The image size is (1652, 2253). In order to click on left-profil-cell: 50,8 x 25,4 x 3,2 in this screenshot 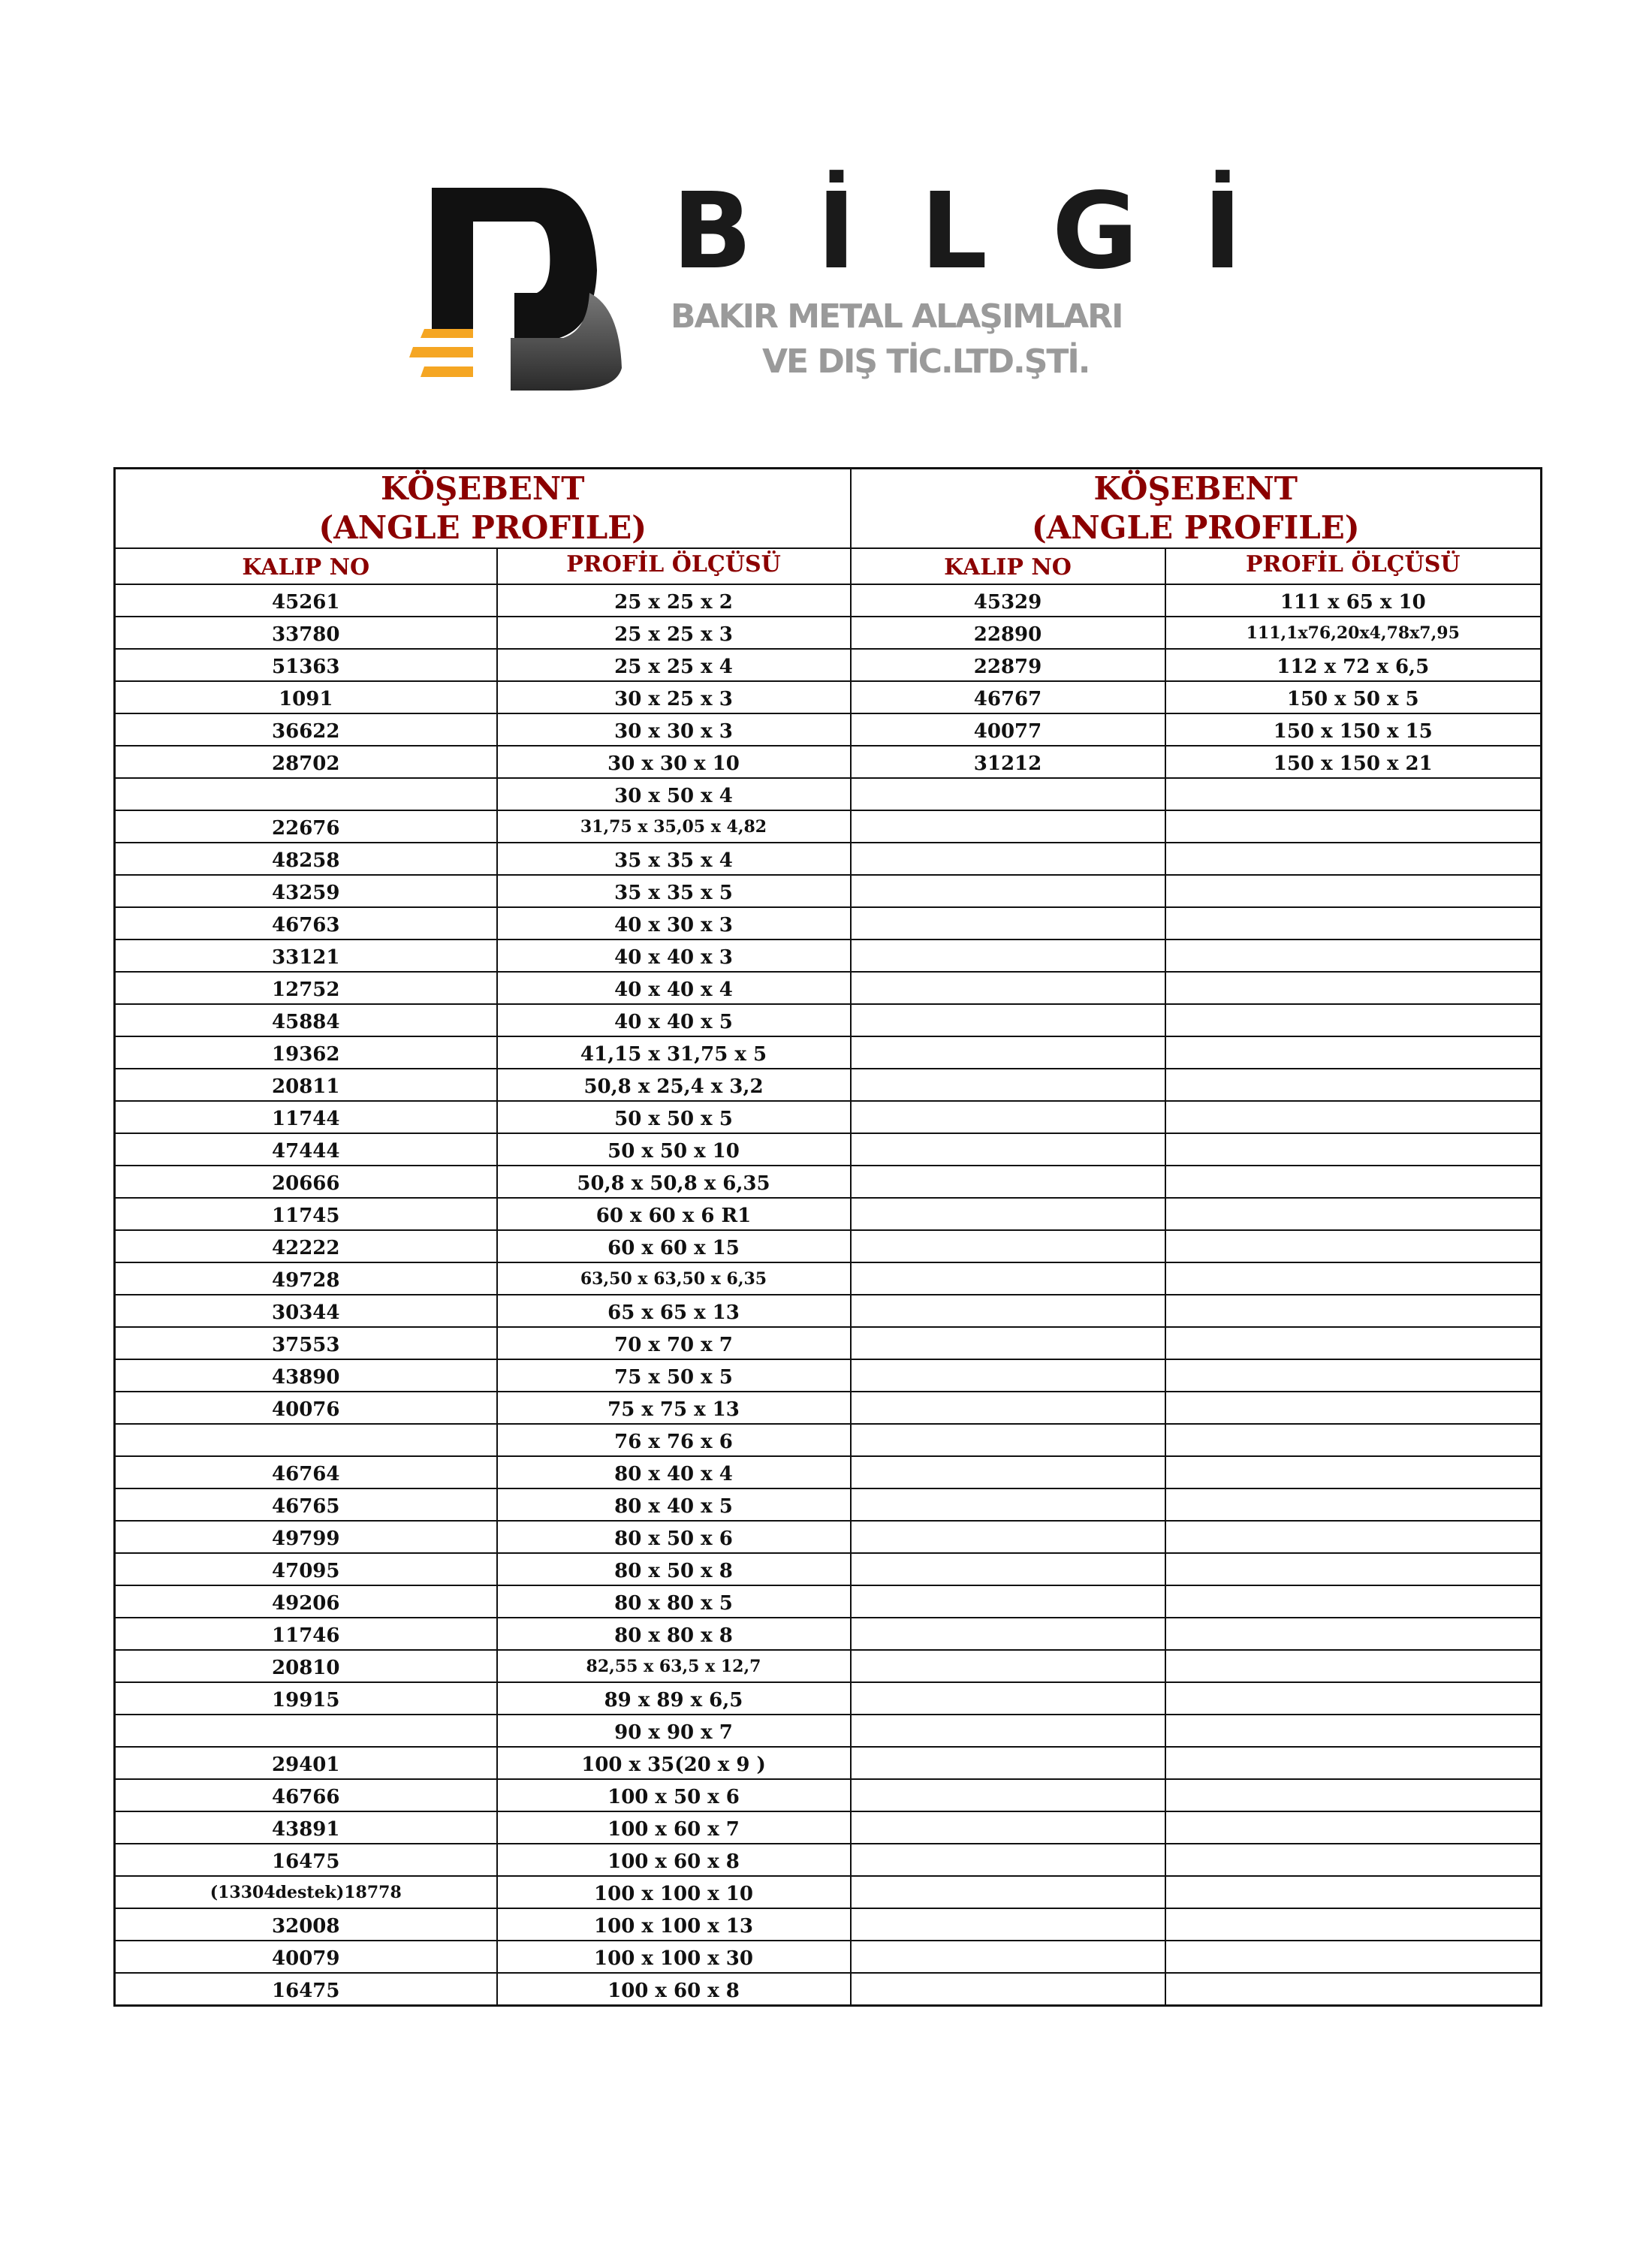, I will do `click(674, 1085)`.